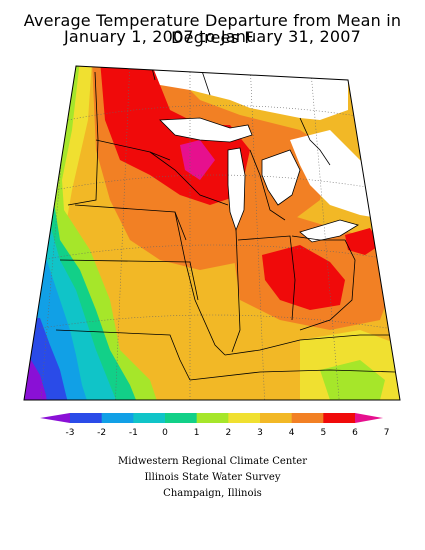  I want to click on legend-tick-label: 5, so click(323, 433).